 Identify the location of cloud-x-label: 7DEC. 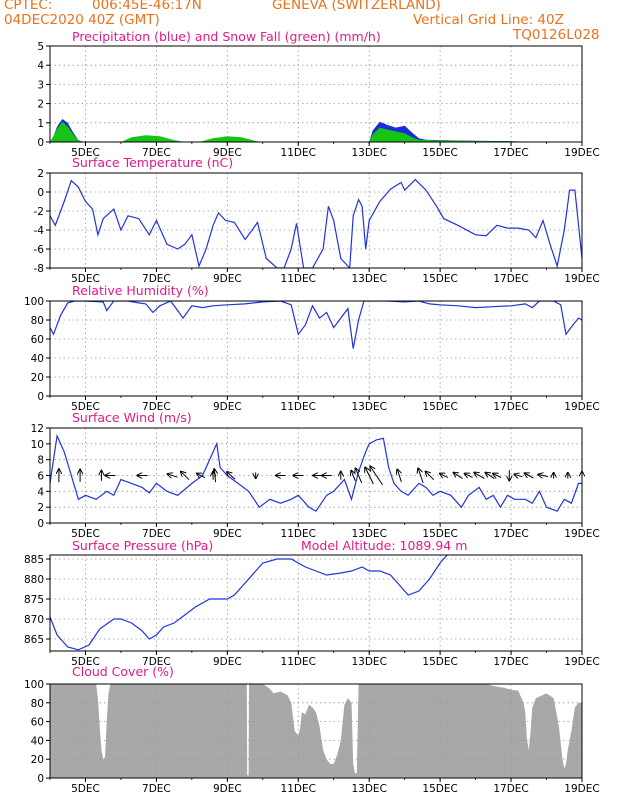
(156, 789).